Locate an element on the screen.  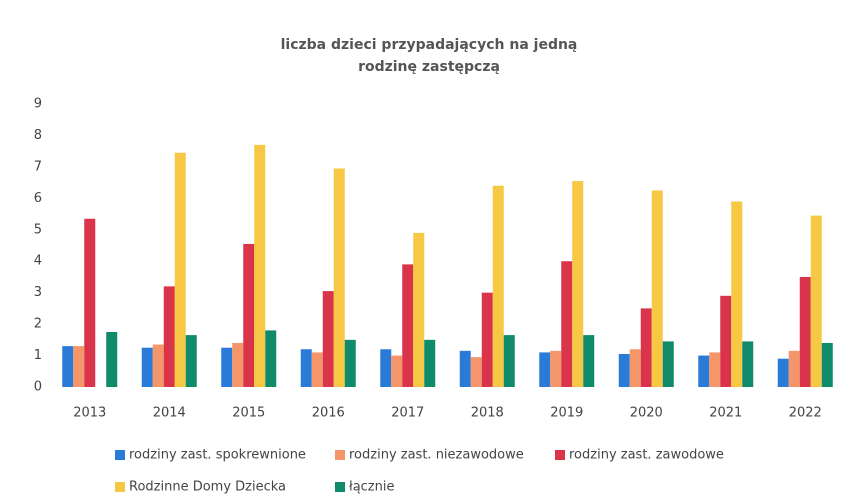
x-tick-label: 2013 is located at coordinates (89, 413).